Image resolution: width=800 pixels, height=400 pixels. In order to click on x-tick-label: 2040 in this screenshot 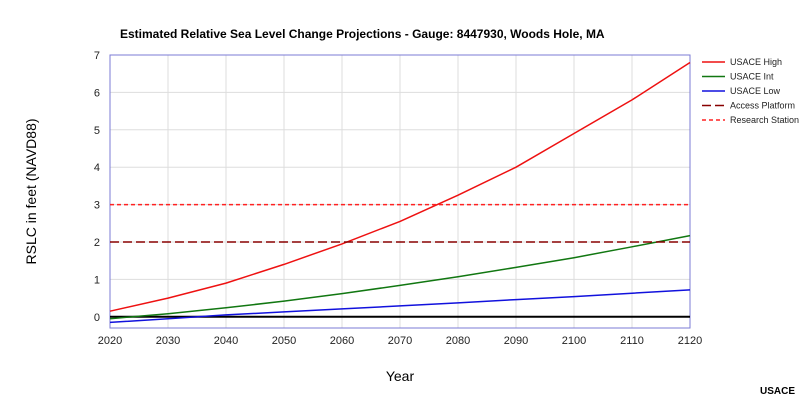, I will do `click(226, 341)`.